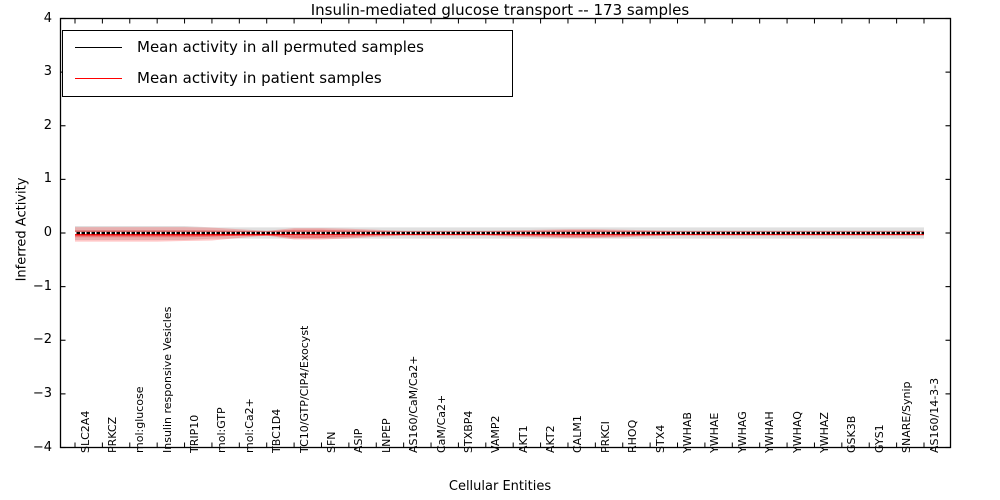 This screenshot has width=1000, height=500. Describe the element at coordinates (222, 429) in the screenshot. I see `x-tick-label: mol:GTP` at that location.